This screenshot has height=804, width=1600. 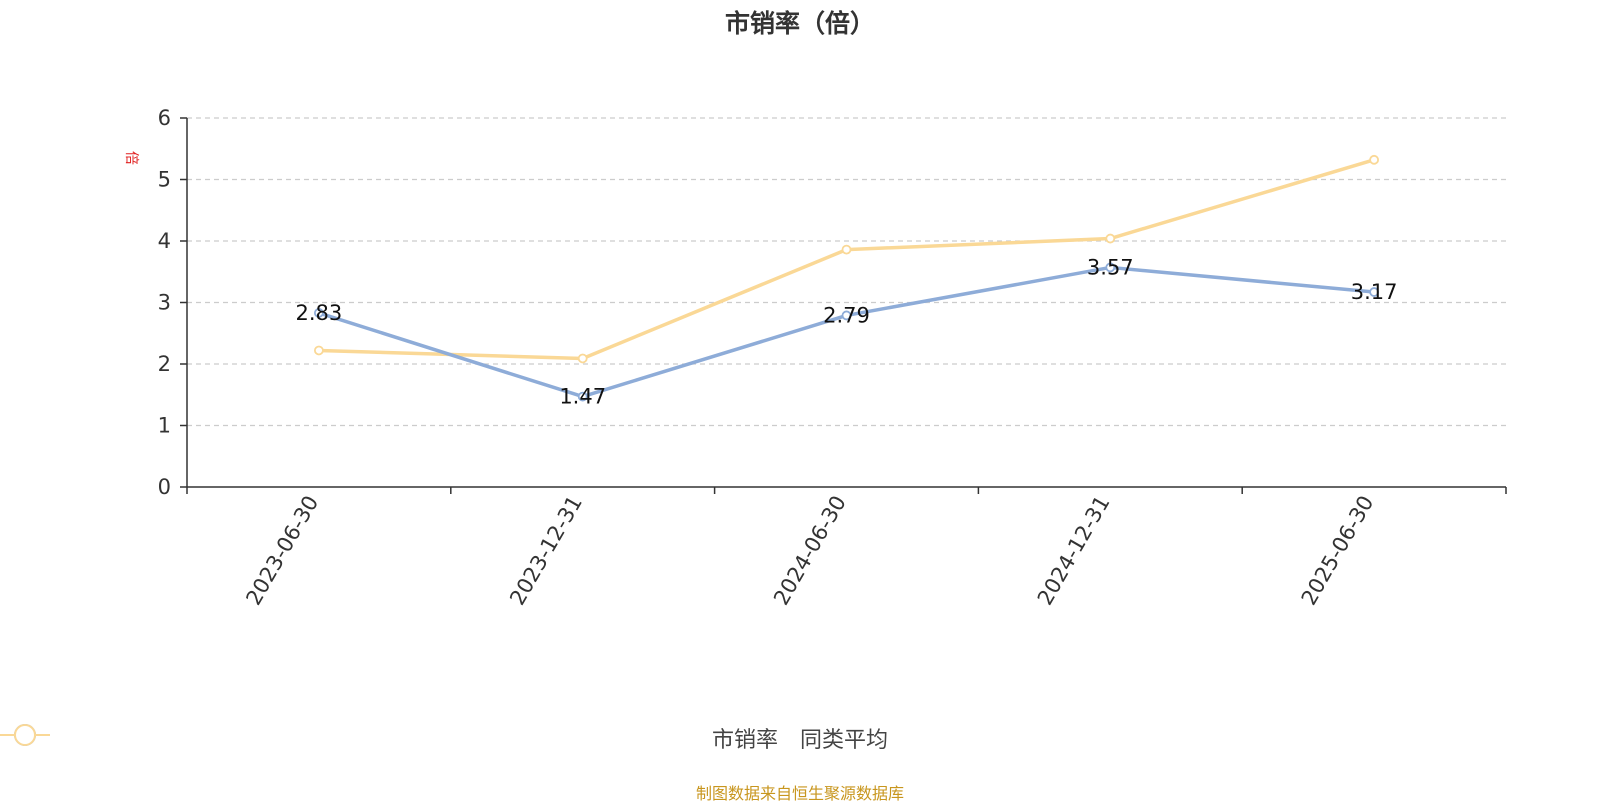 What do you see at coordinates (844, 740) in the screenshot?
I see `legend-label: 同类平均` at bounding box center [844, 740].